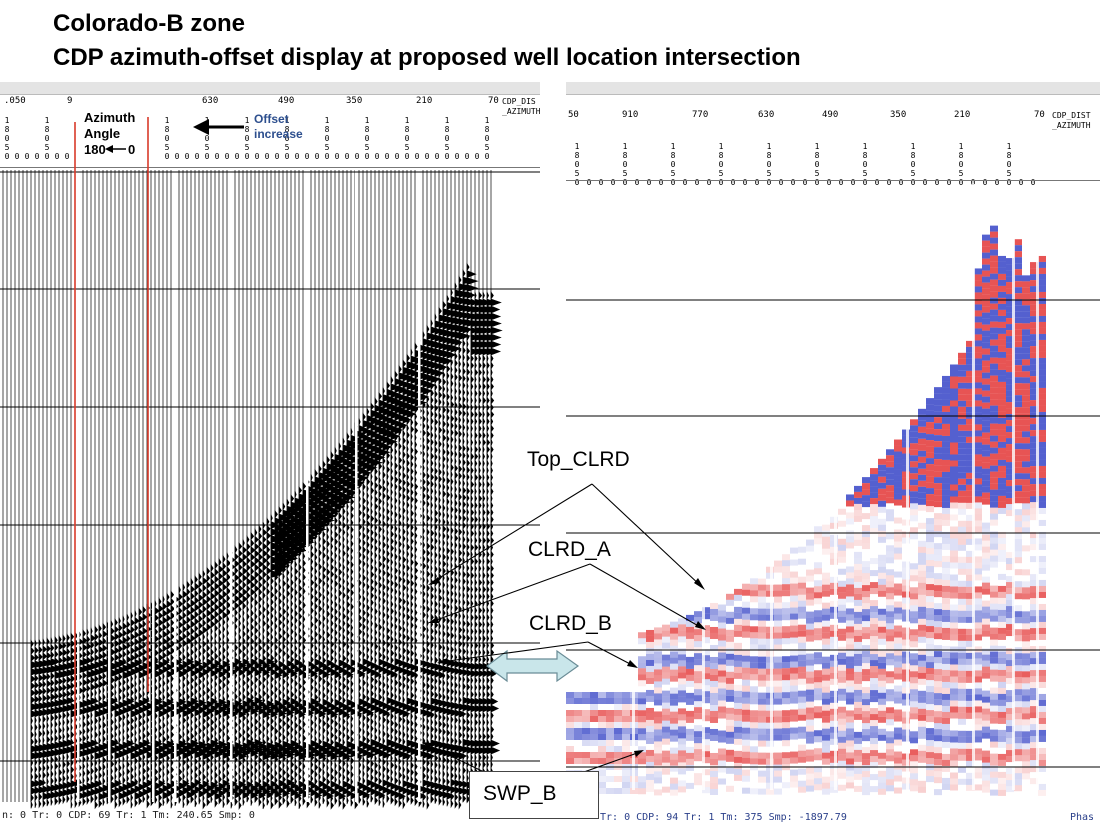 Image resolution: width=1100 pixels, height=840 pixels. What do you see at coordinates (1071, 125) in the screenshot?
I see `right-header-label-azimuth: _AZIMUTH` at bounding box center [1071, 125].